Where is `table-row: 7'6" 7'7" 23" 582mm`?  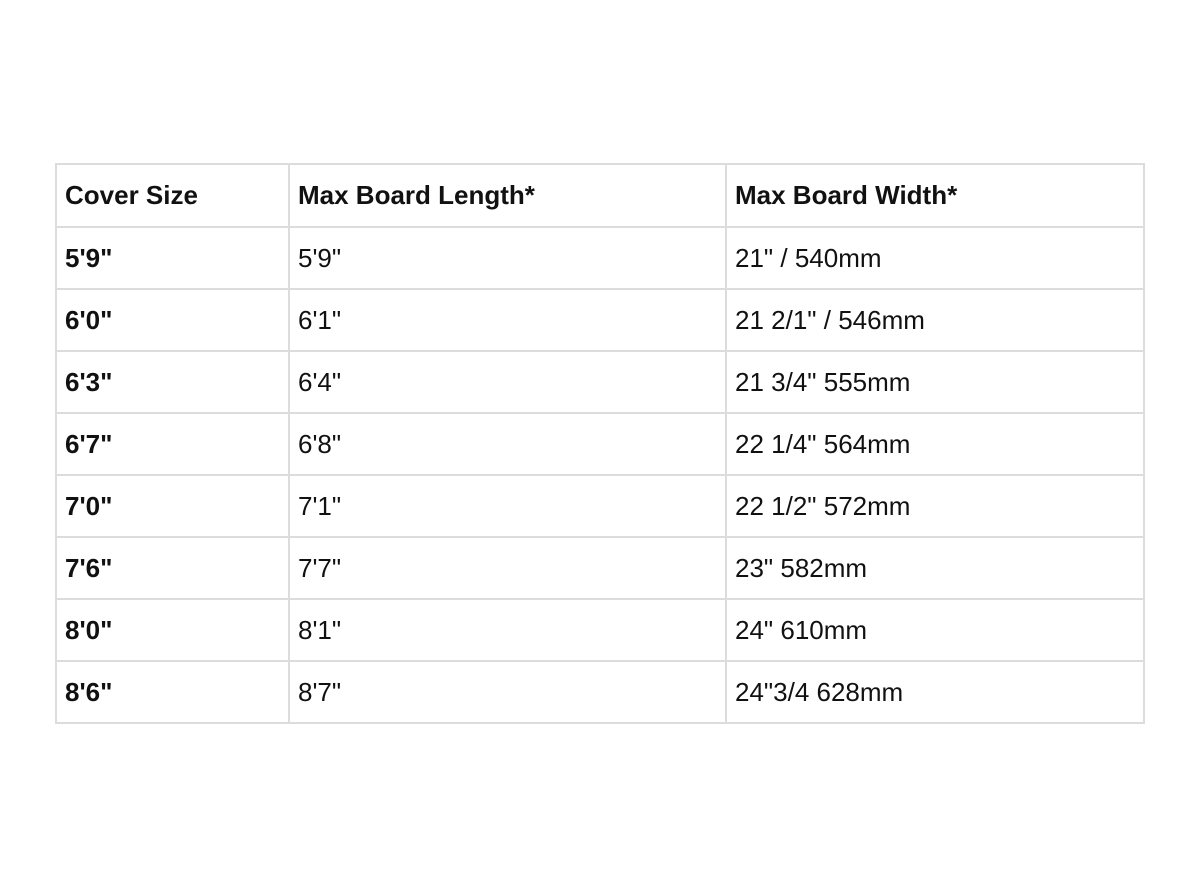
table-row: 7'6" 7'7" 23" 582mm is located at coordinates (600, 568).